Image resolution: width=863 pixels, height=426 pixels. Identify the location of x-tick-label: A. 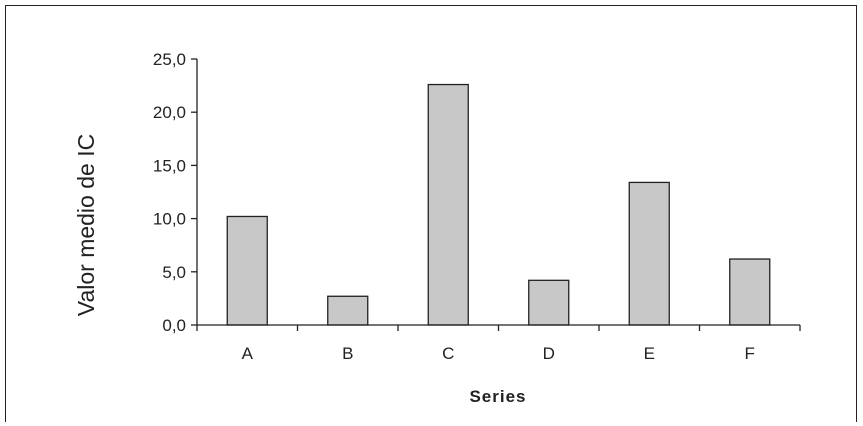
(248, 353).